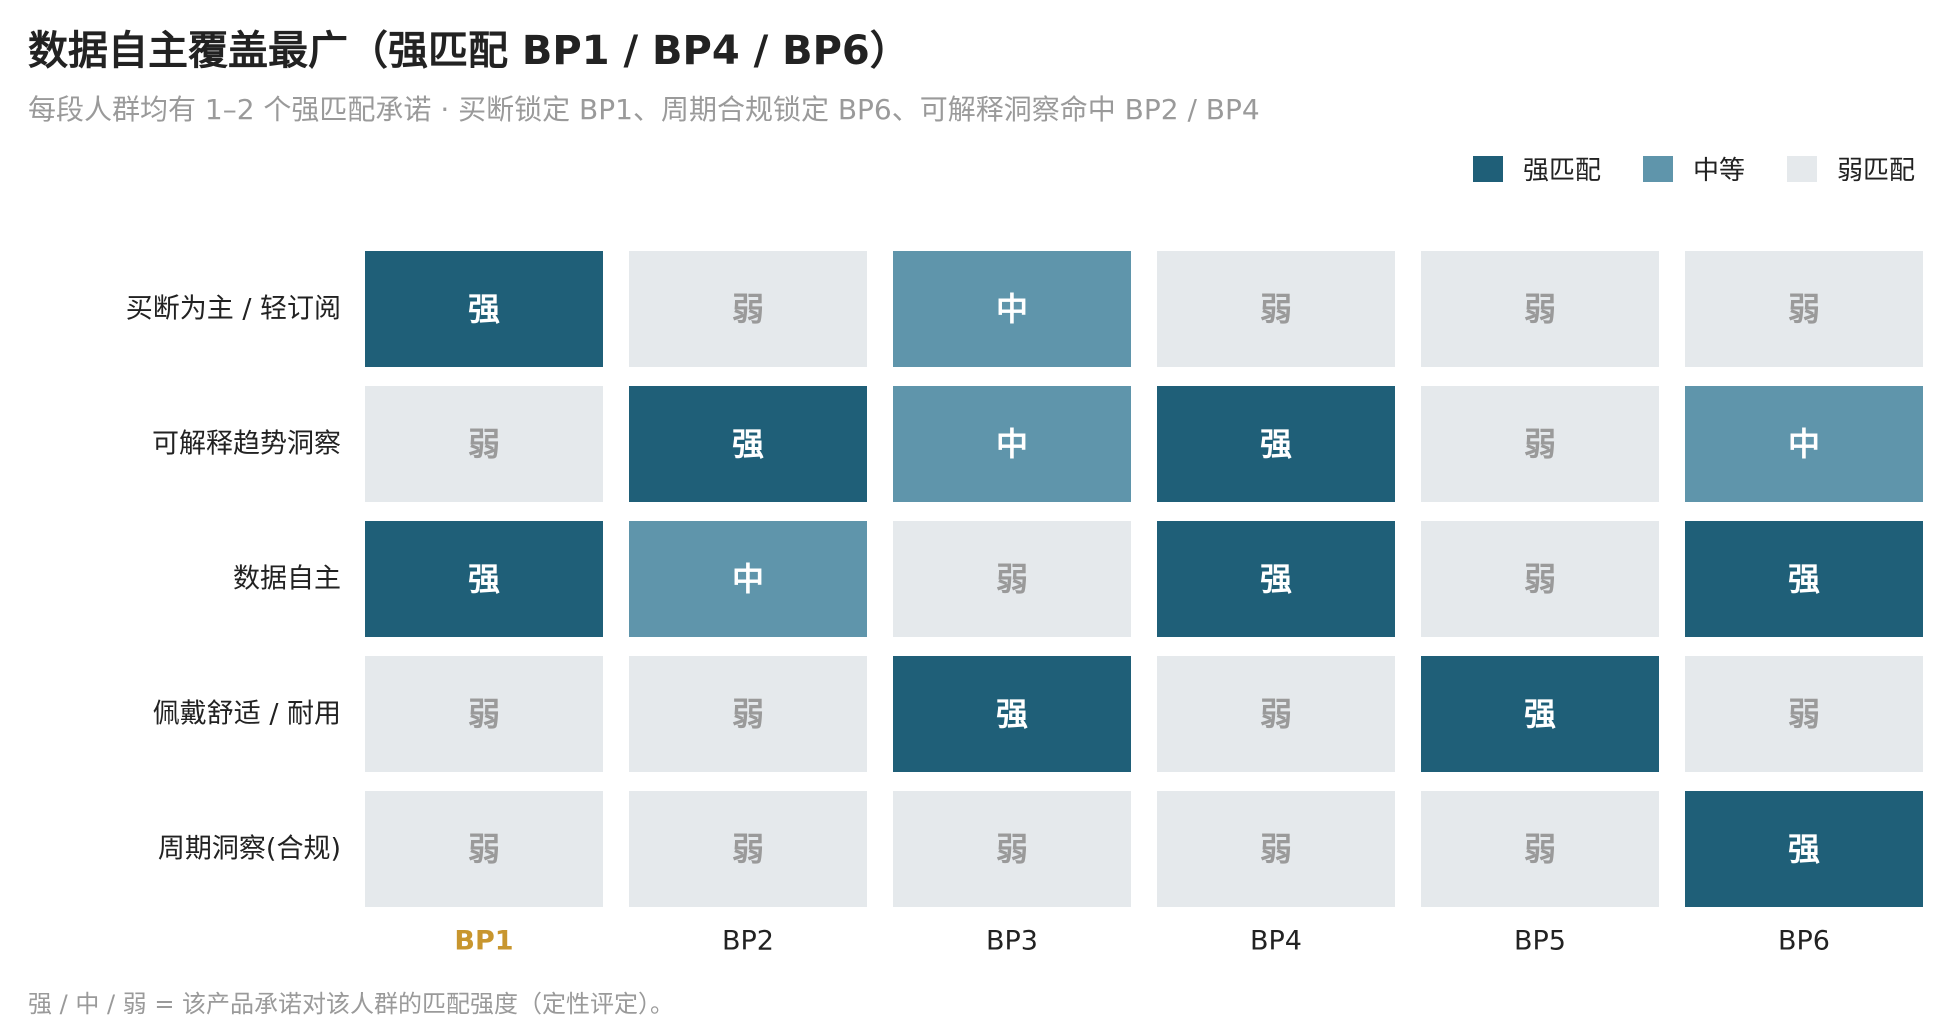  I want to click on legend-label-weak: 弱匹配, so click(1875, 171).